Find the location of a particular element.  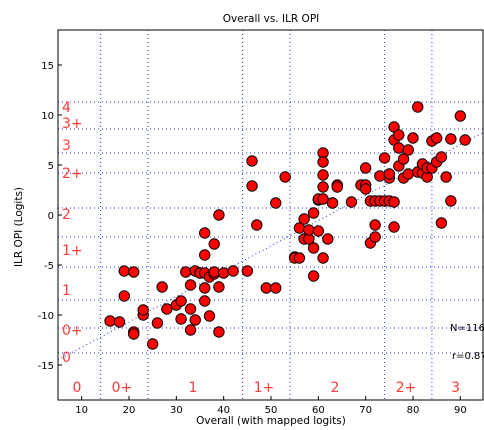

y-tick-label: -5 is located at coordinates (49, 266).